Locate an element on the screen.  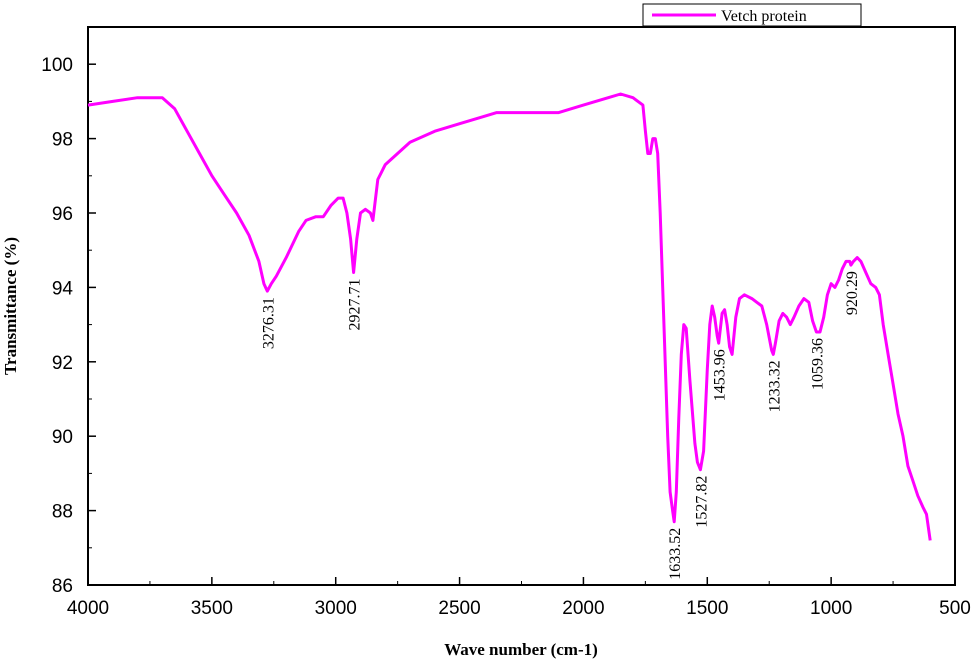
x-tick-label: 4000 is located at coordinates (88, 608).